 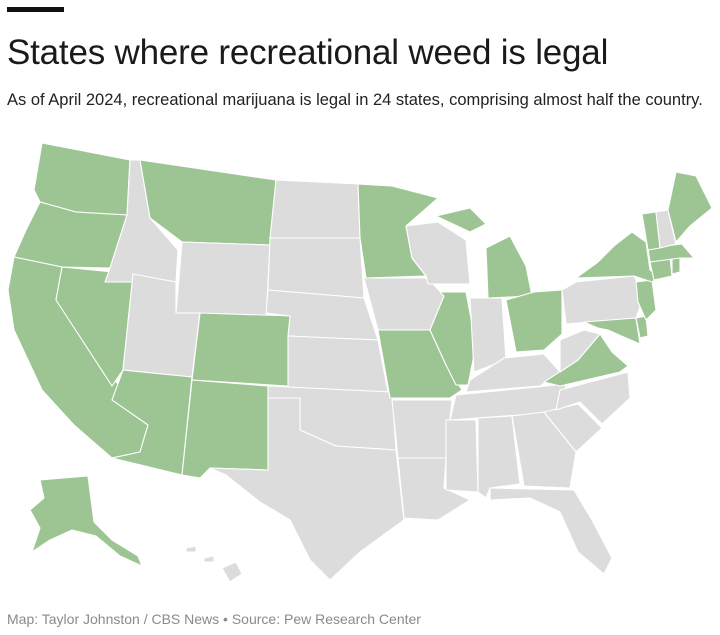 I want to click on state-illinois, so click(x=453, y=338).